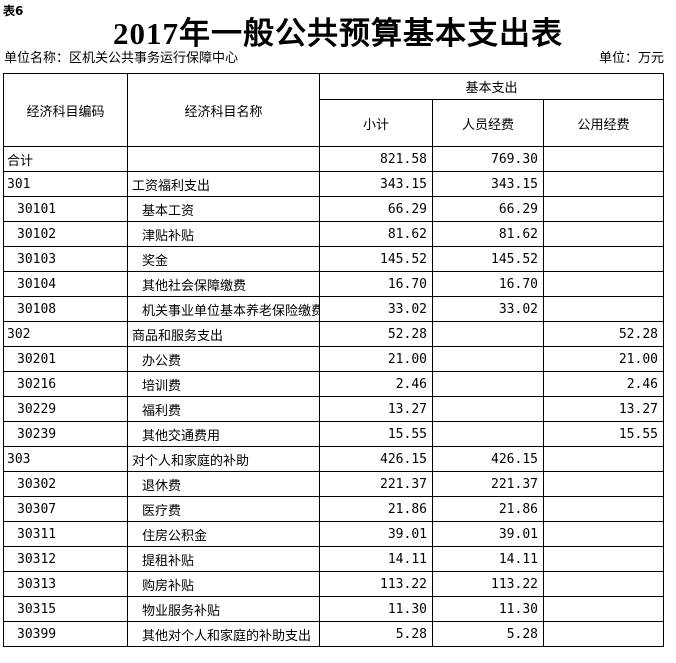  I want to click on name-cell: 办公费, so click(223, 359).